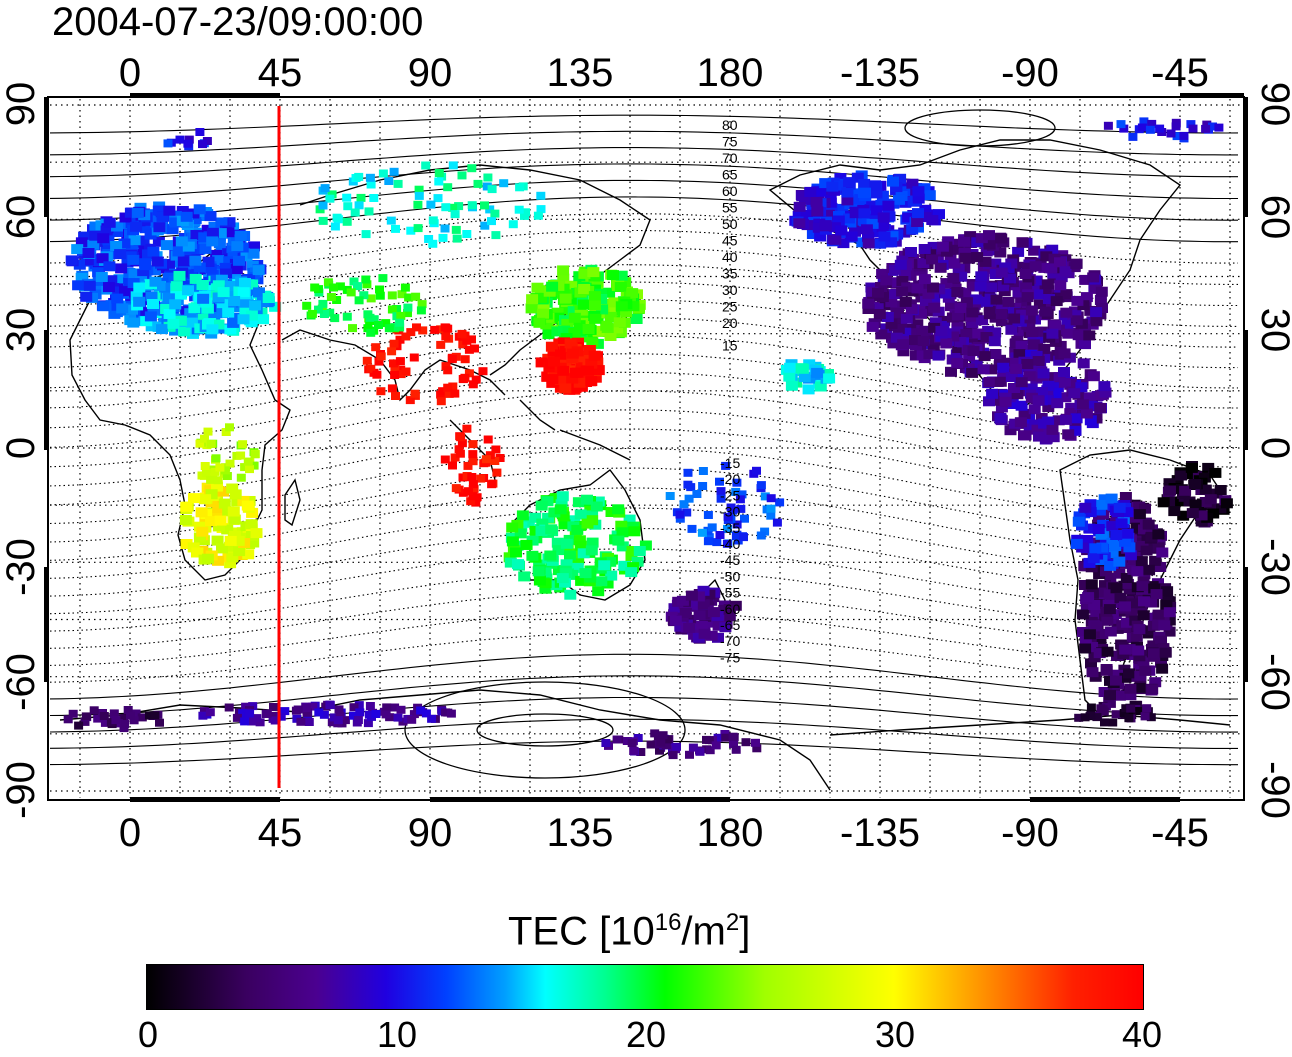 The width and height of the screenshot is (1292, 1057). Describe the element at coordinates (730, 323) in the screenshot. I see `contour-label: 20` at that location.